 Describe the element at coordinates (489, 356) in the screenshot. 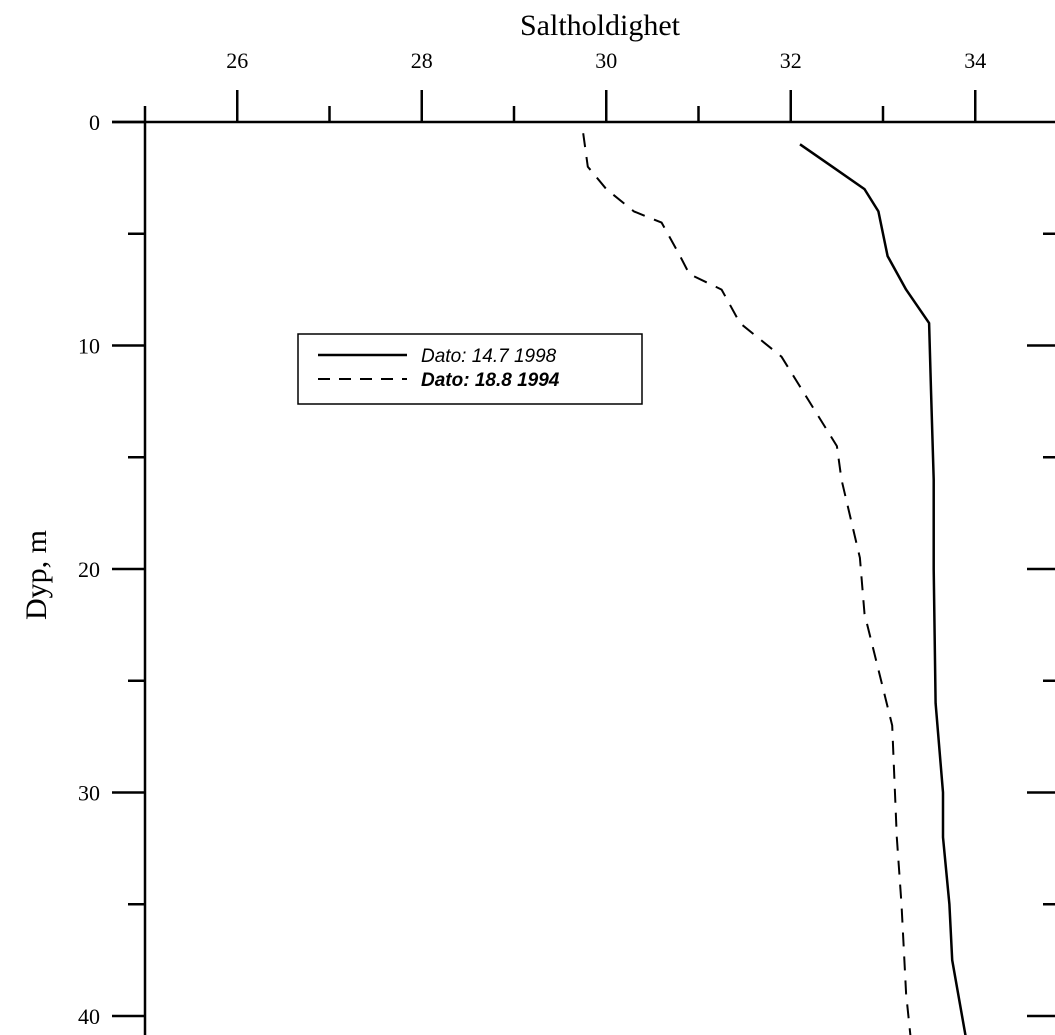

I see `legend-entry-1998: Dato: 14.7 1998` at that location.